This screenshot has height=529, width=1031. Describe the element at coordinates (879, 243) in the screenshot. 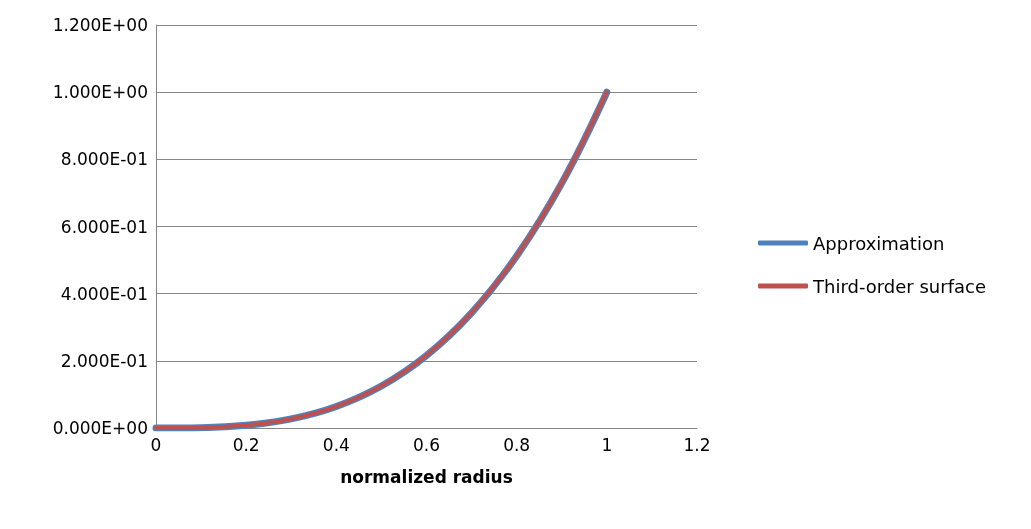

I see `legend-label: Approximation` at that location.